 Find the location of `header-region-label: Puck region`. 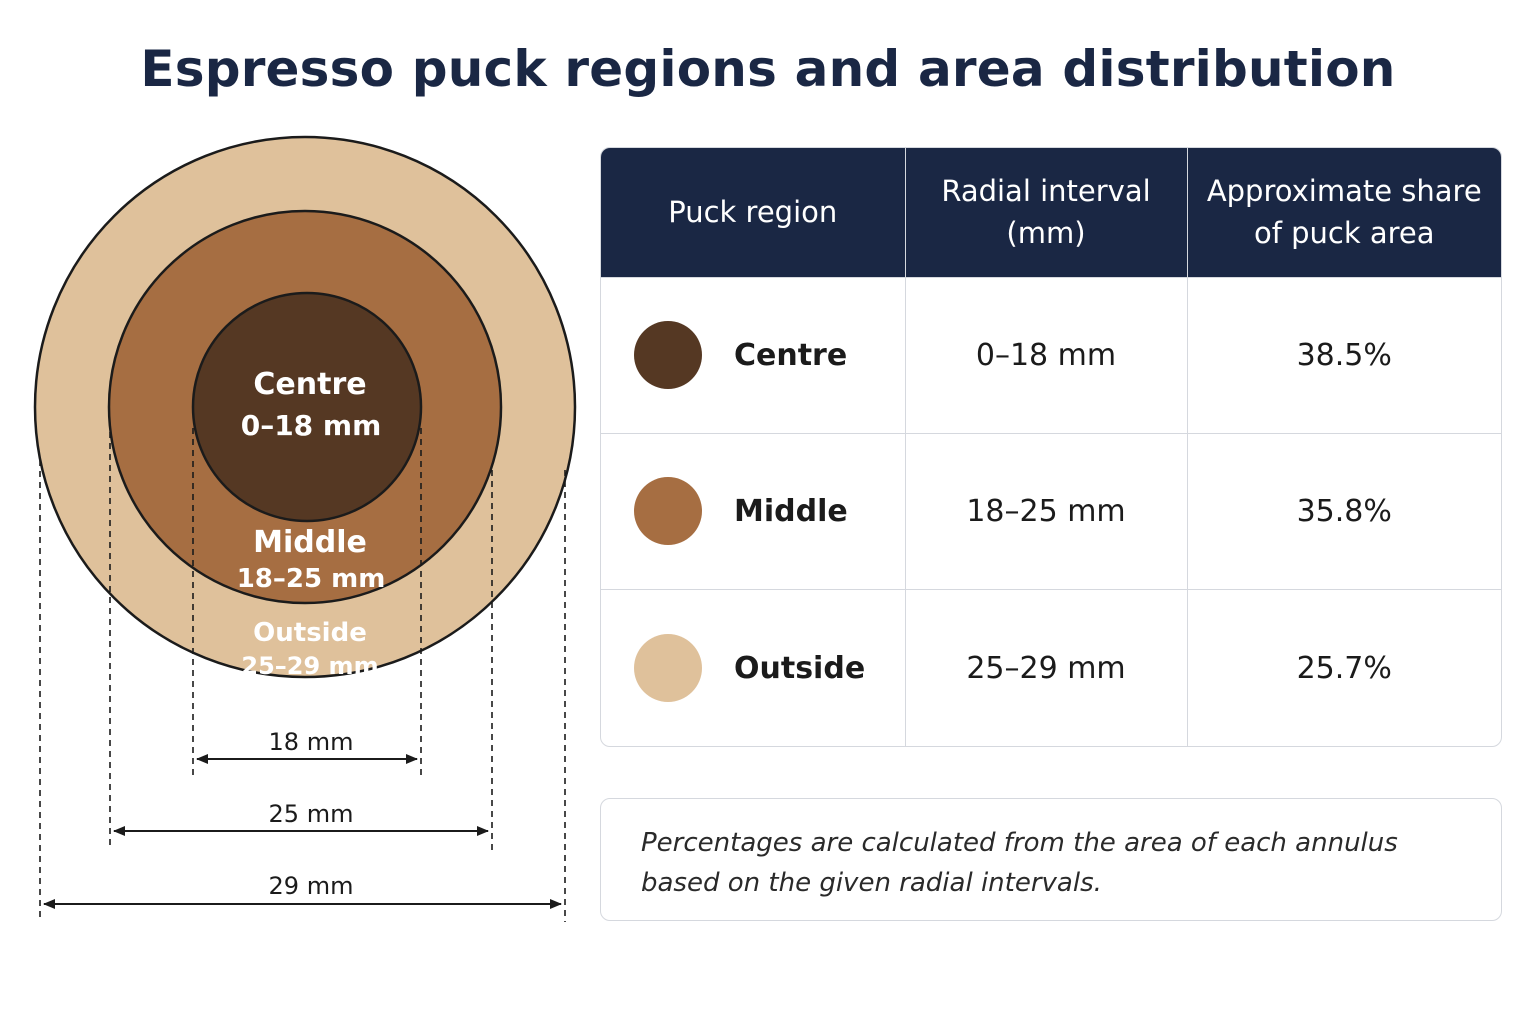

header-region-label: Puck region is located at coordinates (753, 212).